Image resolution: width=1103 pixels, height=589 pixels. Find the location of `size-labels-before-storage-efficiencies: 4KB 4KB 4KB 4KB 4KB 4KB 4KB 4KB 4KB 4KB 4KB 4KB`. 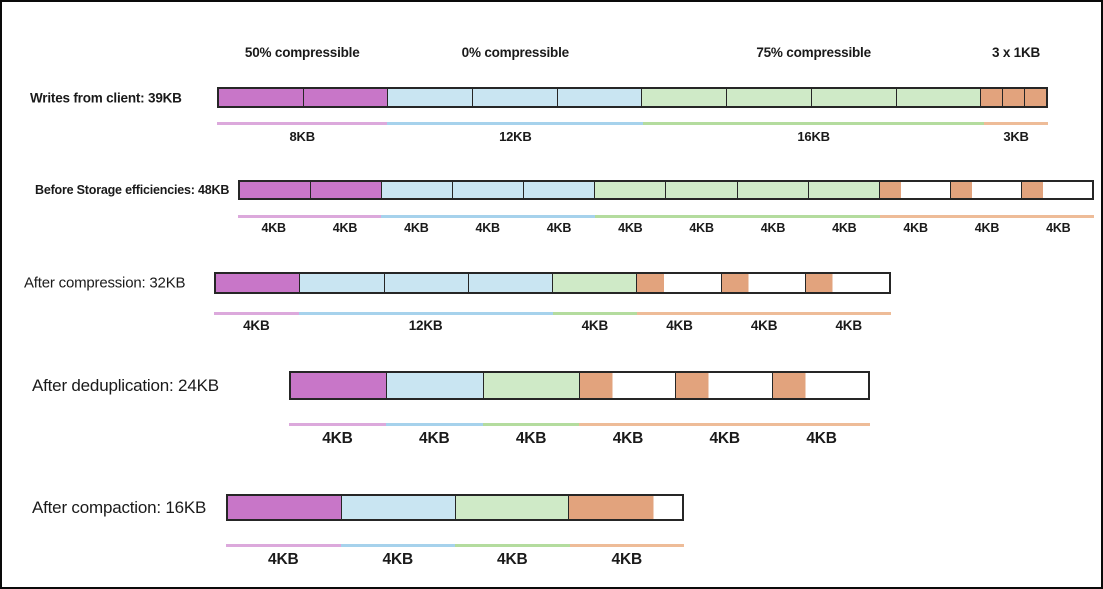

size-labels-before-storage-efficiencies: 4KB 4KB 4KB 4KB 4KB 4KB 4KB 4KB 4KB 4KB 4KB 4KB is located at coordinates (666, 228).